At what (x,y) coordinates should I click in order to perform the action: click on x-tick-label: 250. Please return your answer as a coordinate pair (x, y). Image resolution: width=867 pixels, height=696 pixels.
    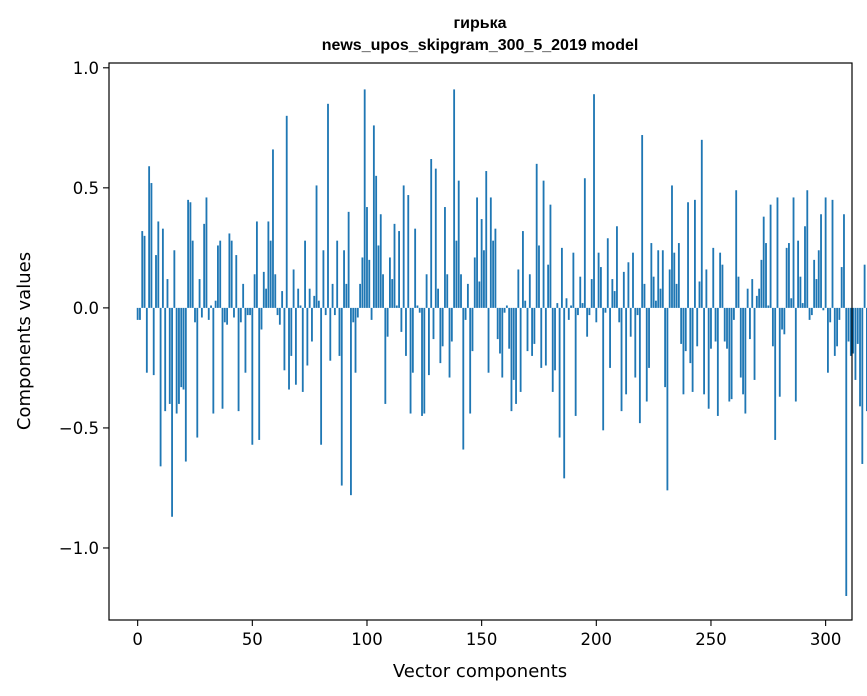
    Looking at the image, I should click on (711, 639).